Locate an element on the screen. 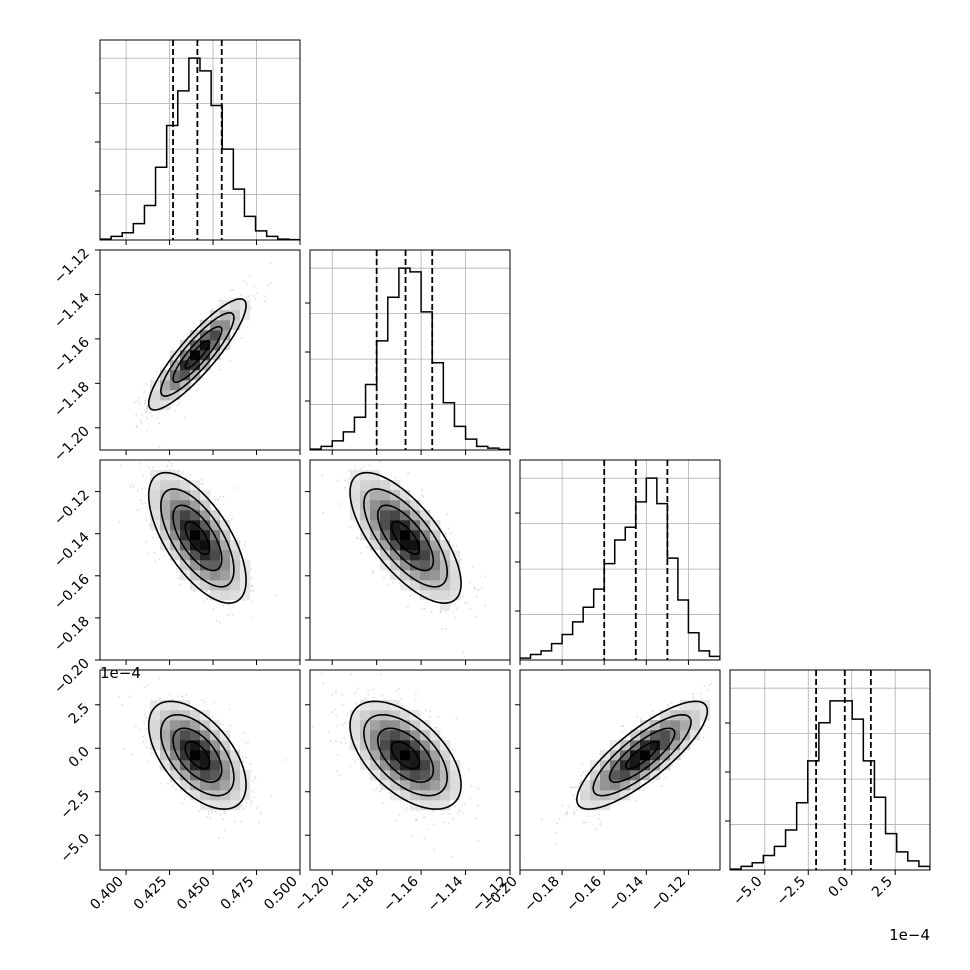 This screenshot has width=970, height=970. y-tick-label: −1.16 is located at coordinates (72, 355).